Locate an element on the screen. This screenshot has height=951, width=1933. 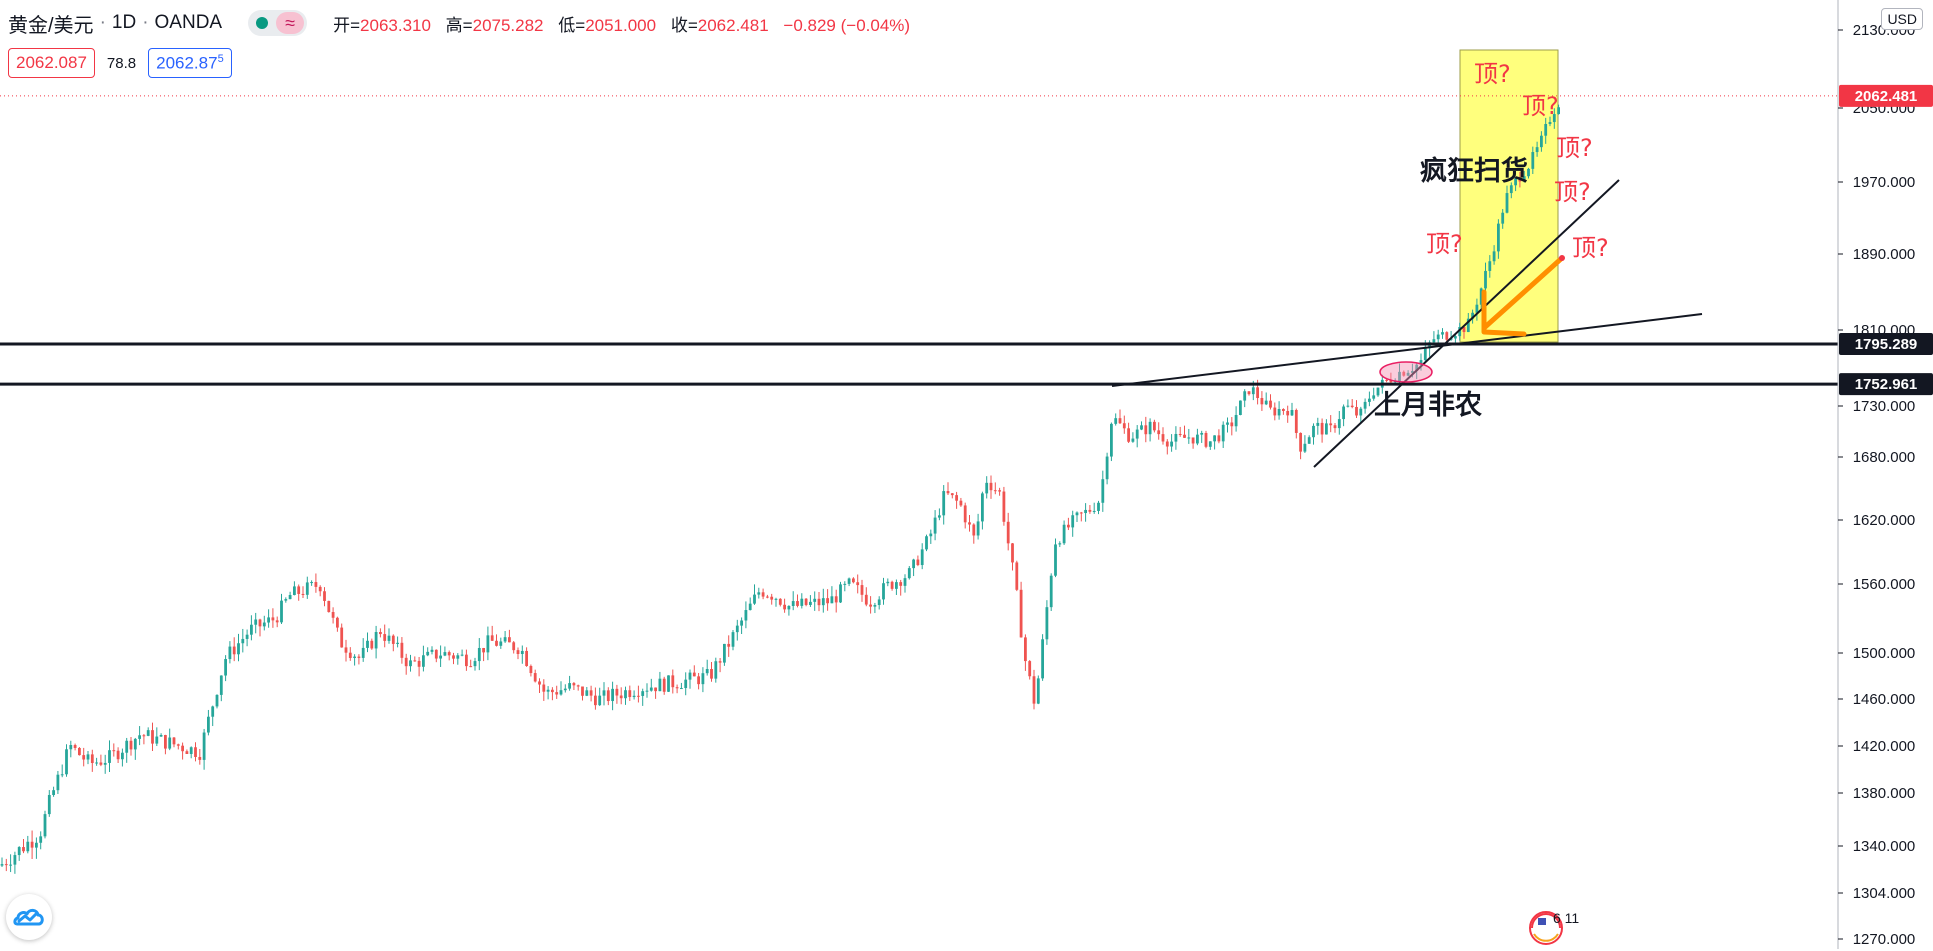
trendline-rising-flat is located at coordinates (1407, 350).